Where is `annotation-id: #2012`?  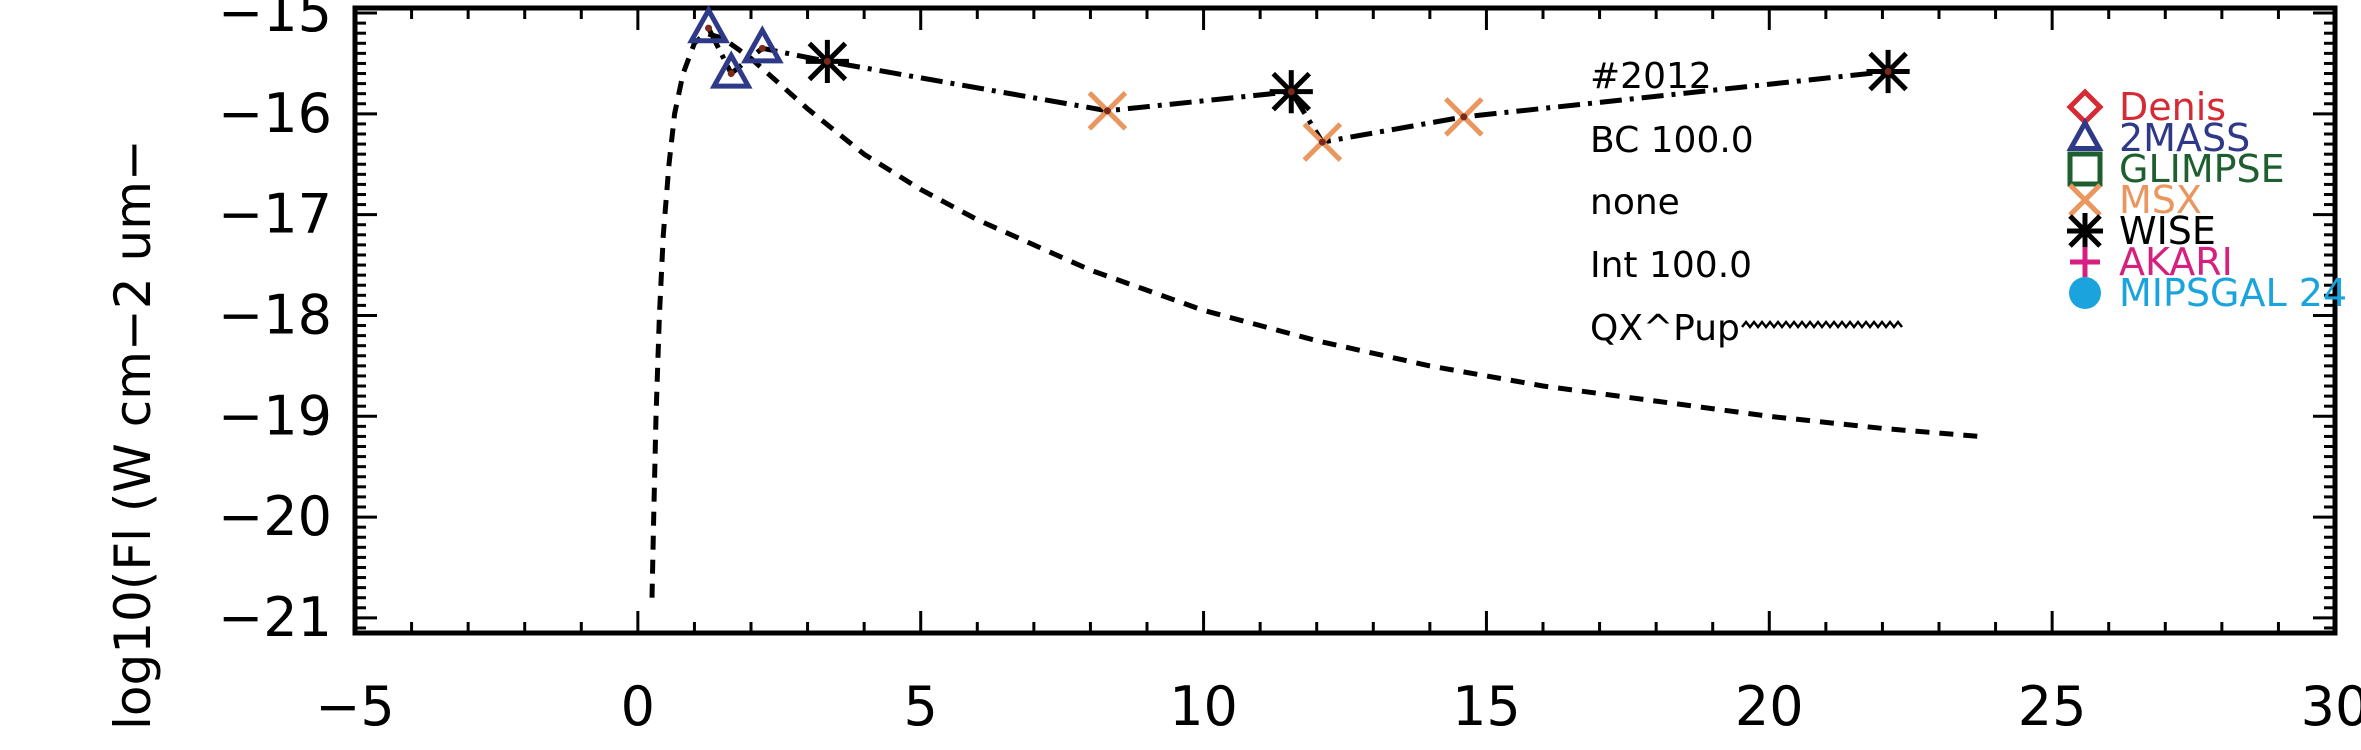
annotation-id: #2012 is located at coordinates (1651, 76).